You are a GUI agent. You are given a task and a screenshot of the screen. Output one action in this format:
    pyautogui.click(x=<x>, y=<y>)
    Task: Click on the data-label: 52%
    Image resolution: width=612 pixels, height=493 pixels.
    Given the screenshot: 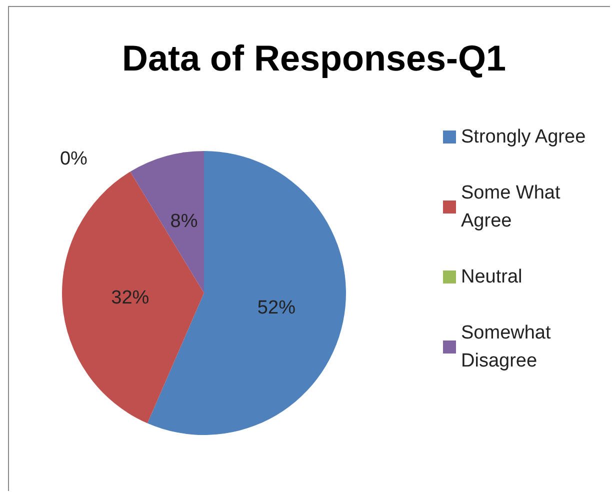 What is the action you would take?
    pyautogui.click(x=276, y=308)
    